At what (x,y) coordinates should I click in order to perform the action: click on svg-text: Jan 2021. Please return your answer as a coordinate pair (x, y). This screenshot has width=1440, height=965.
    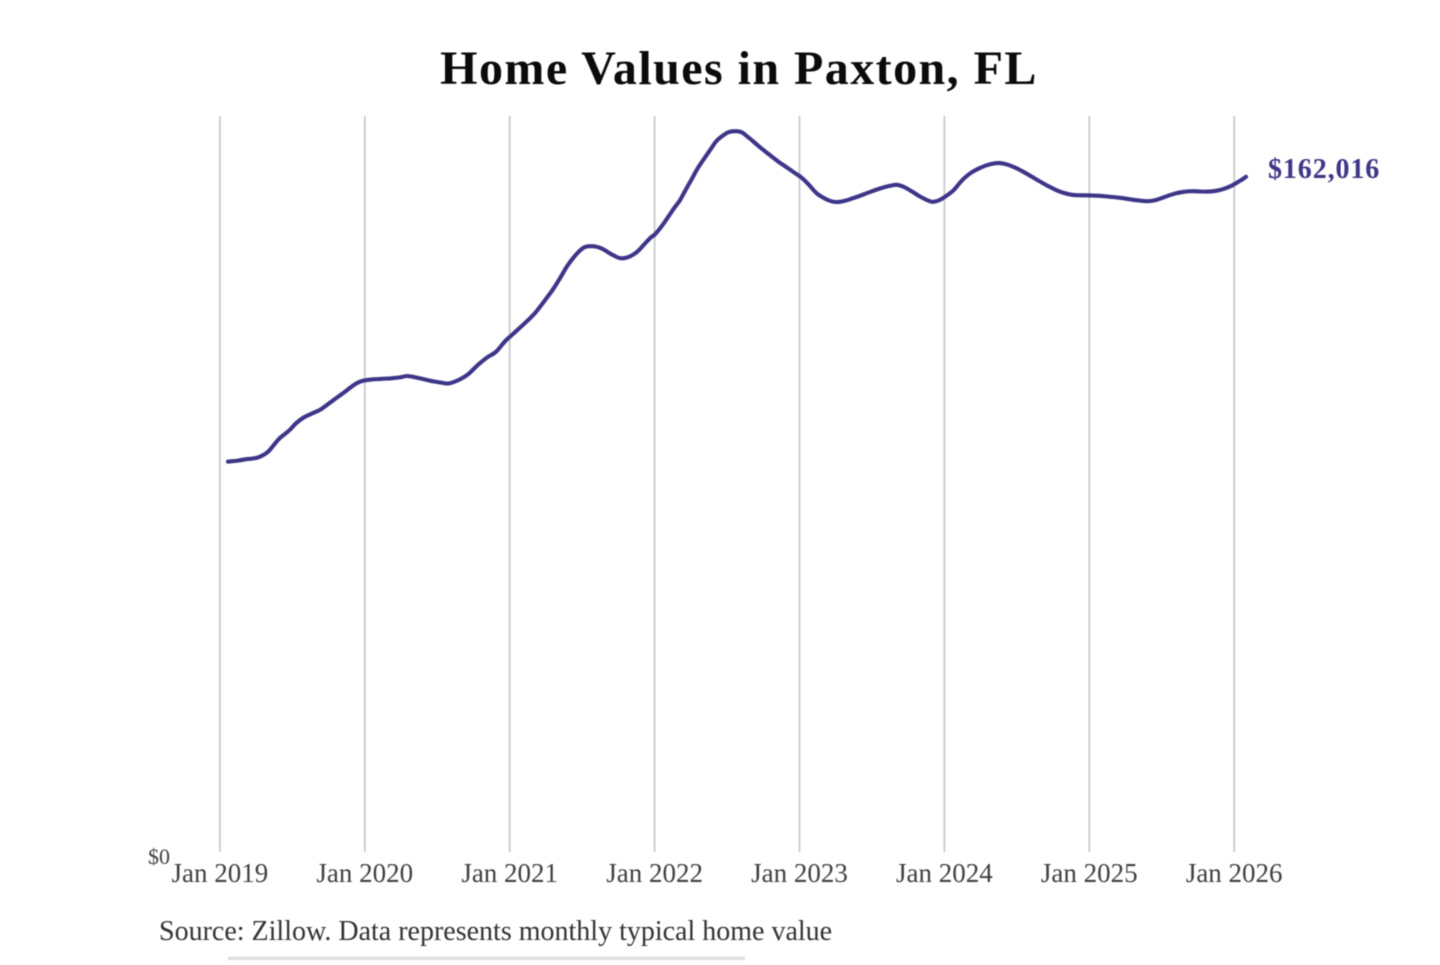
    Looking at the image, I should click on (509, 873).